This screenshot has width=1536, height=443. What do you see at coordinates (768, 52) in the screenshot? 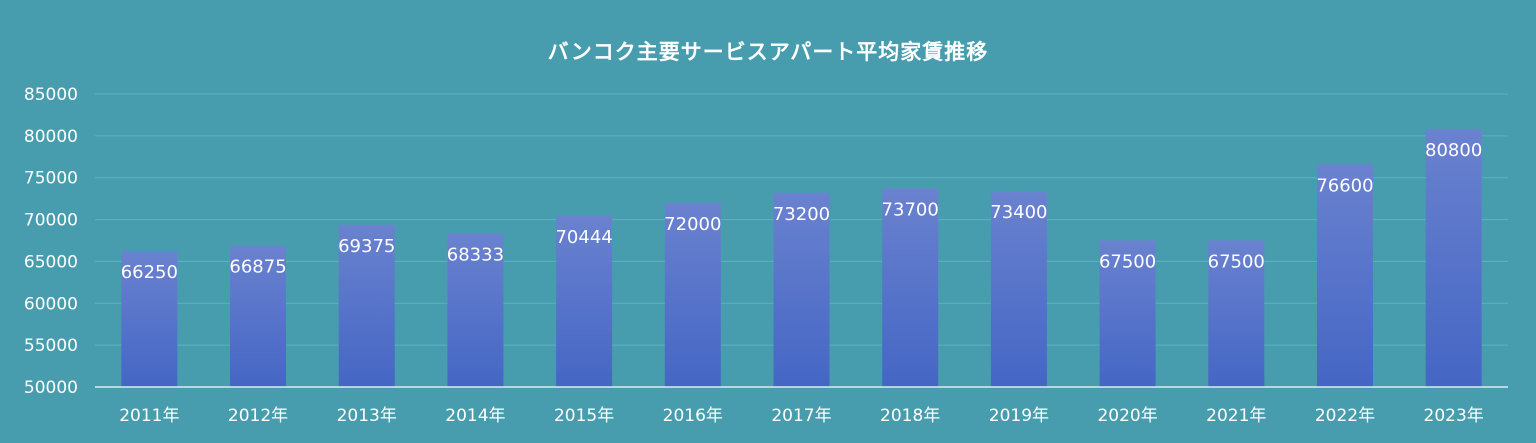
I see `chart-title: バンコク主要サービスアパート平均家賃推移` at bounding box center [768, 52].